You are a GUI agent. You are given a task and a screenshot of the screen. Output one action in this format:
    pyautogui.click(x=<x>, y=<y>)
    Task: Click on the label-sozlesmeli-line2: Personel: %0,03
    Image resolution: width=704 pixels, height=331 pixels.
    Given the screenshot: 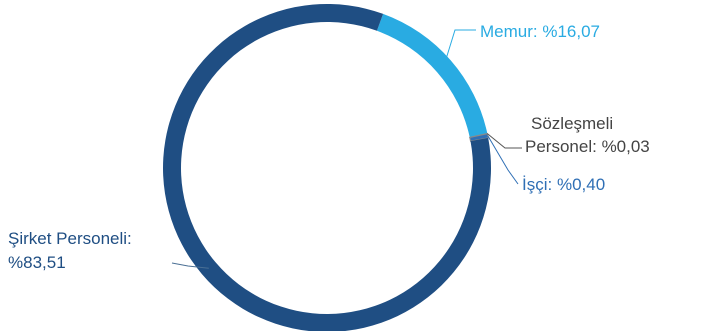 What is the action you would take?
    pyautogui.click(x=587, y=146)
    